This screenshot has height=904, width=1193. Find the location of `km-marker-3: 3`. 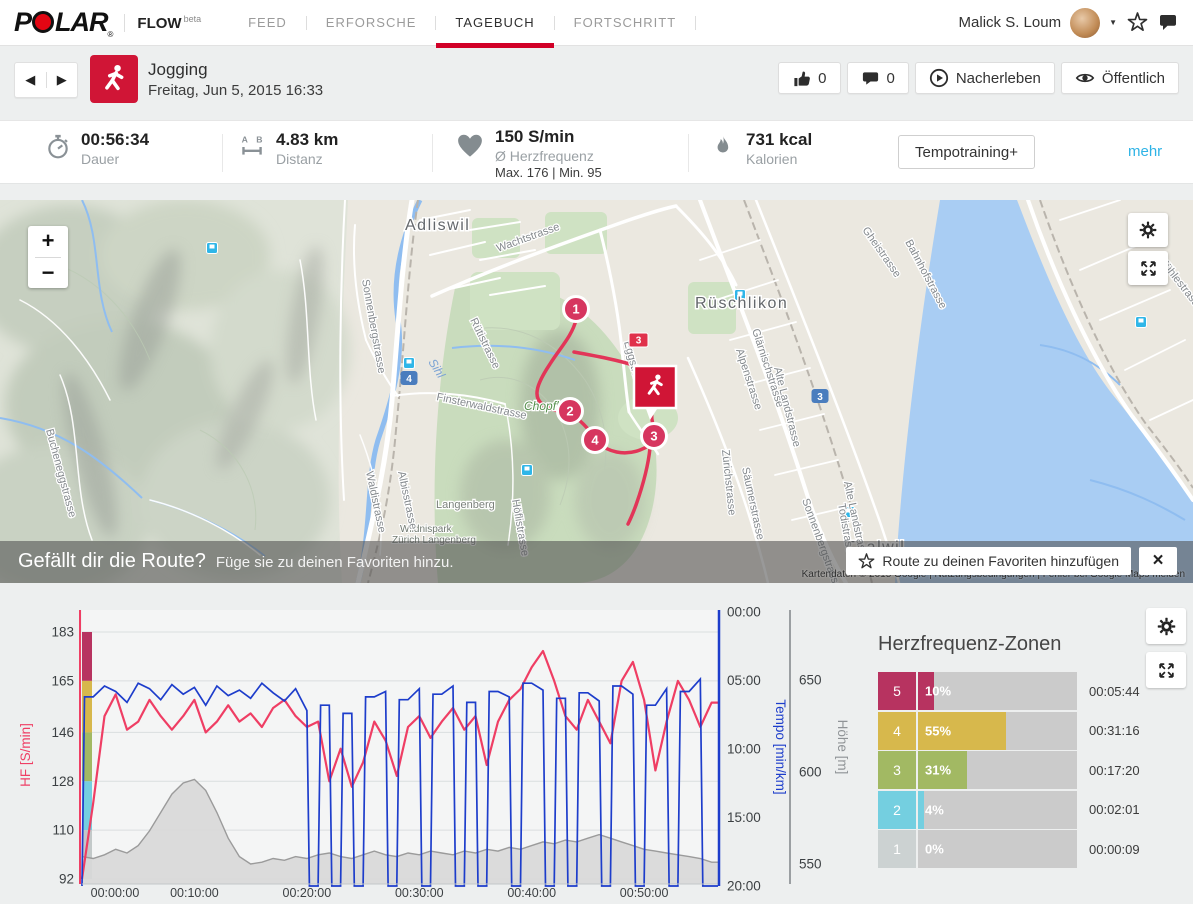

km-marker-3: 3 is located at coordinates (638, 340).